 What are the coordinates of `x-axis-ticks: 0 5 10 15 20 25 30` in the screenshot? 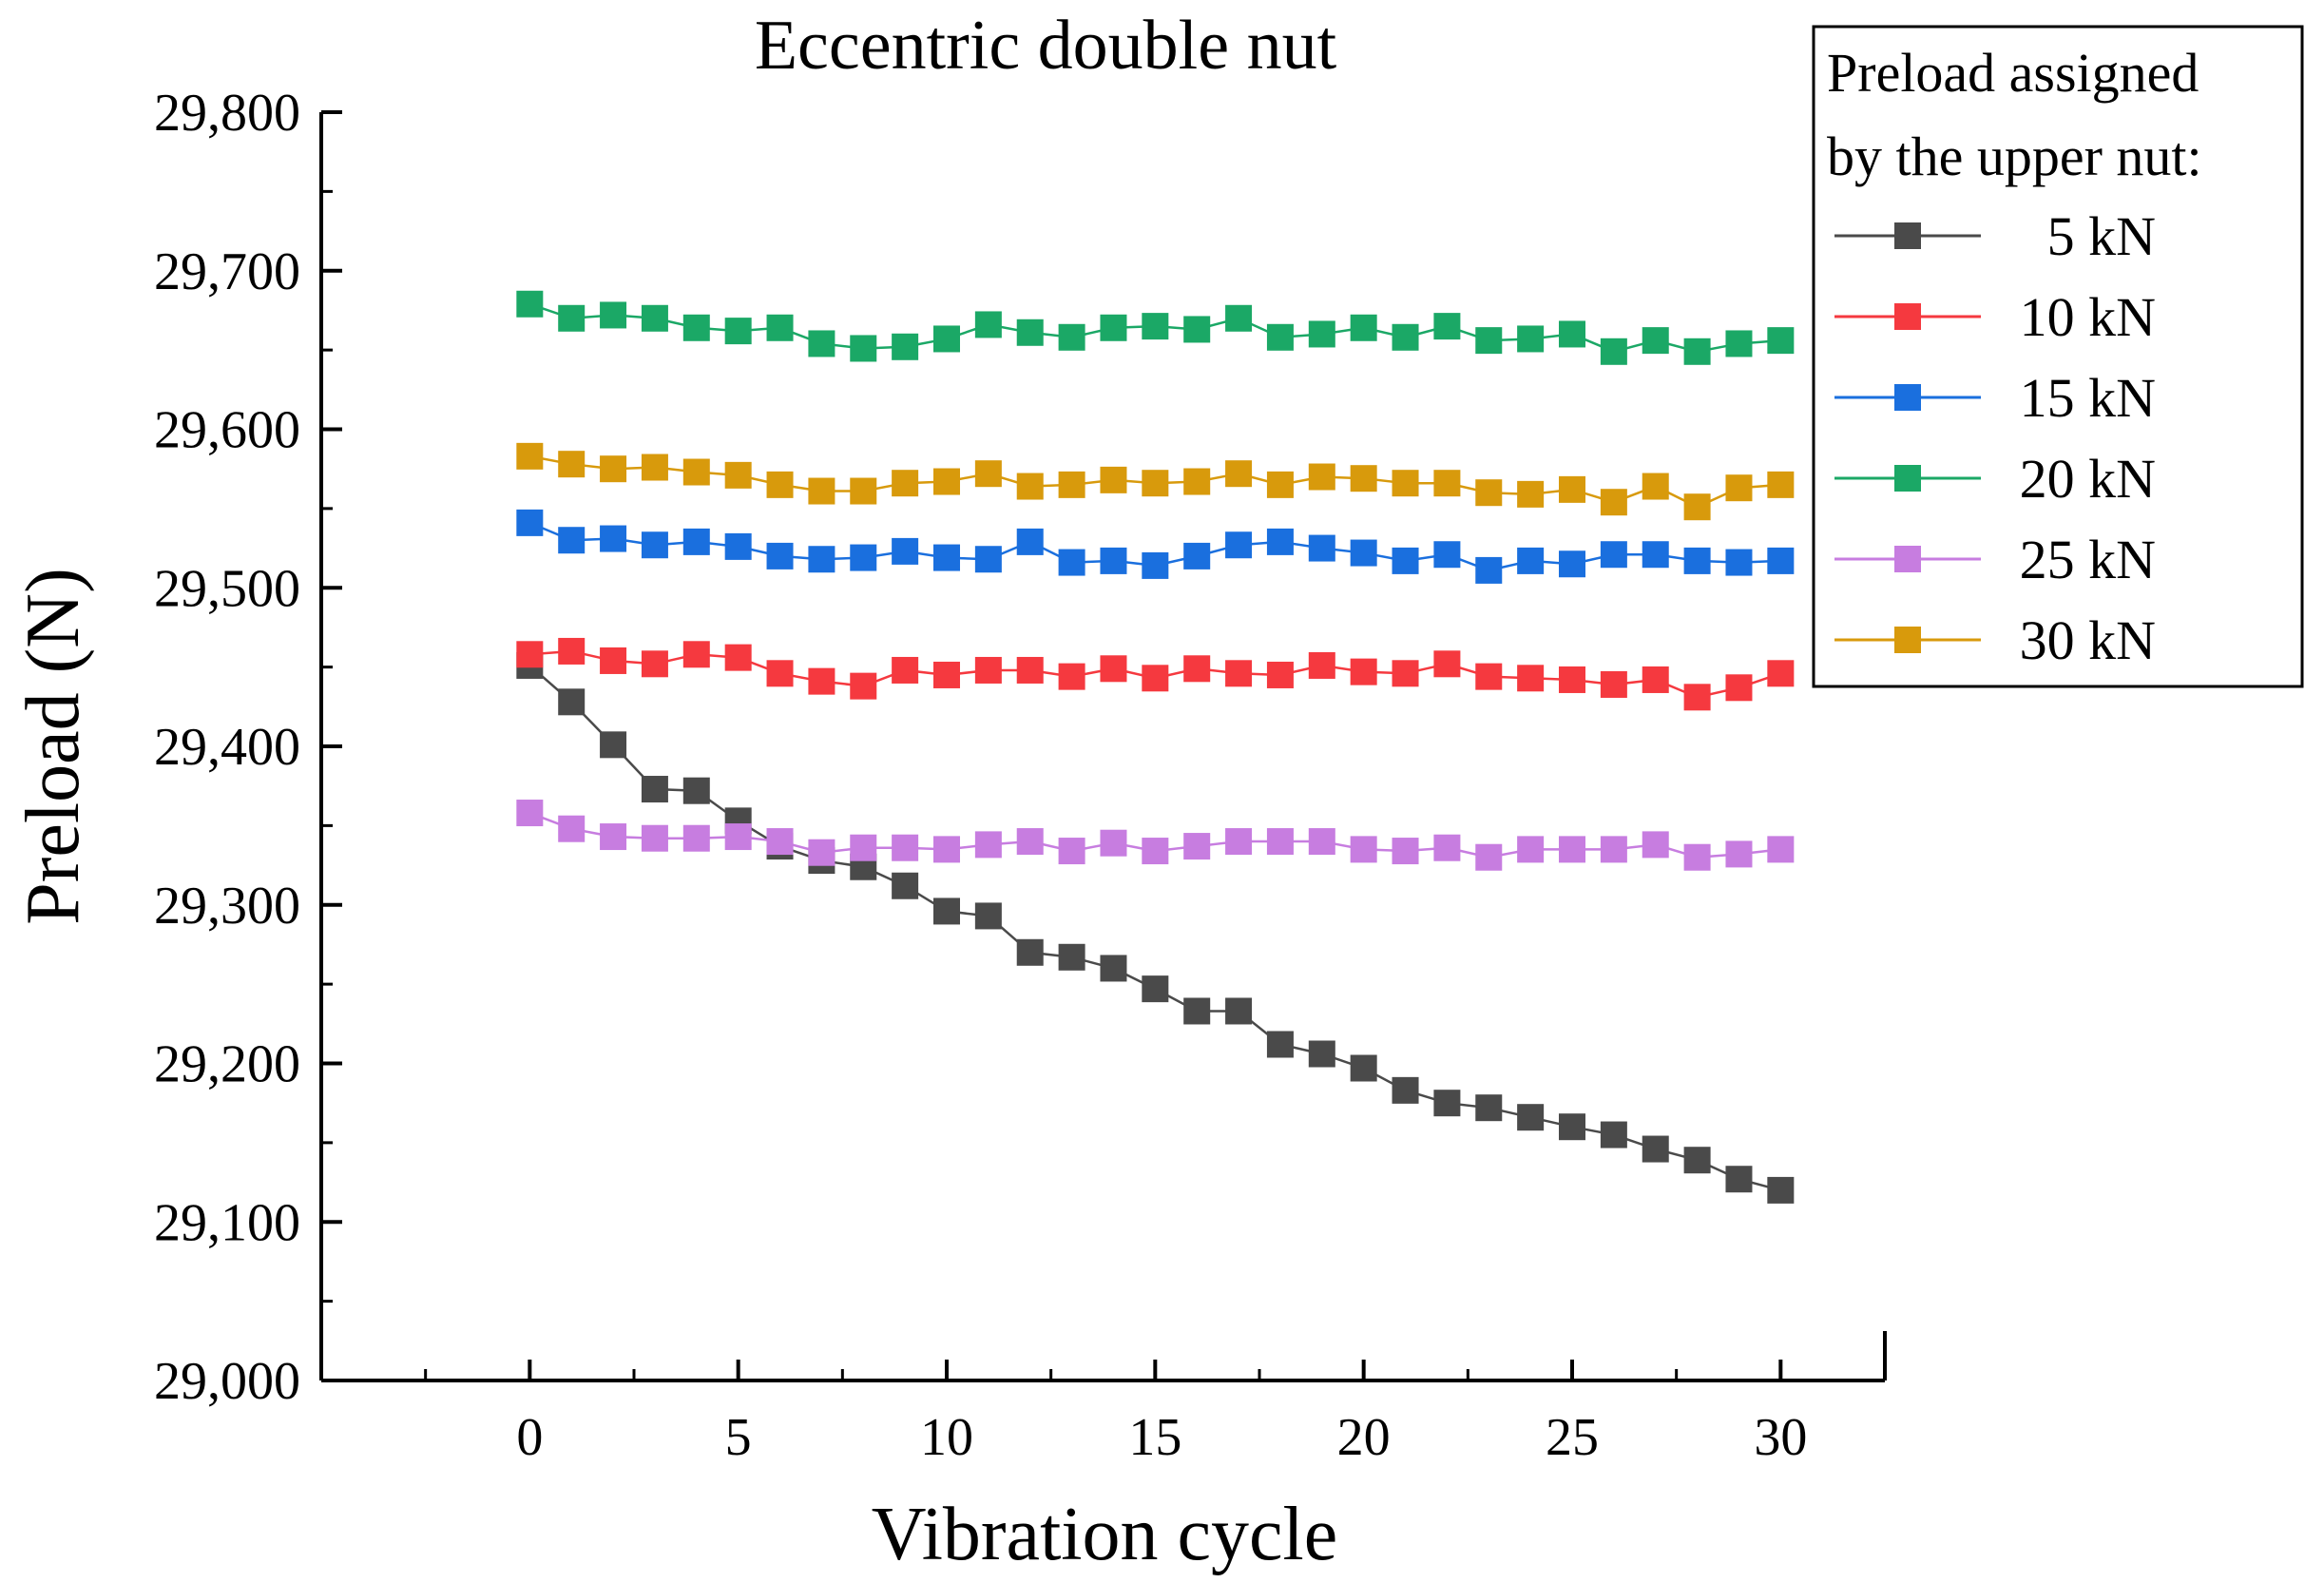 It's located at (1156, 1414).